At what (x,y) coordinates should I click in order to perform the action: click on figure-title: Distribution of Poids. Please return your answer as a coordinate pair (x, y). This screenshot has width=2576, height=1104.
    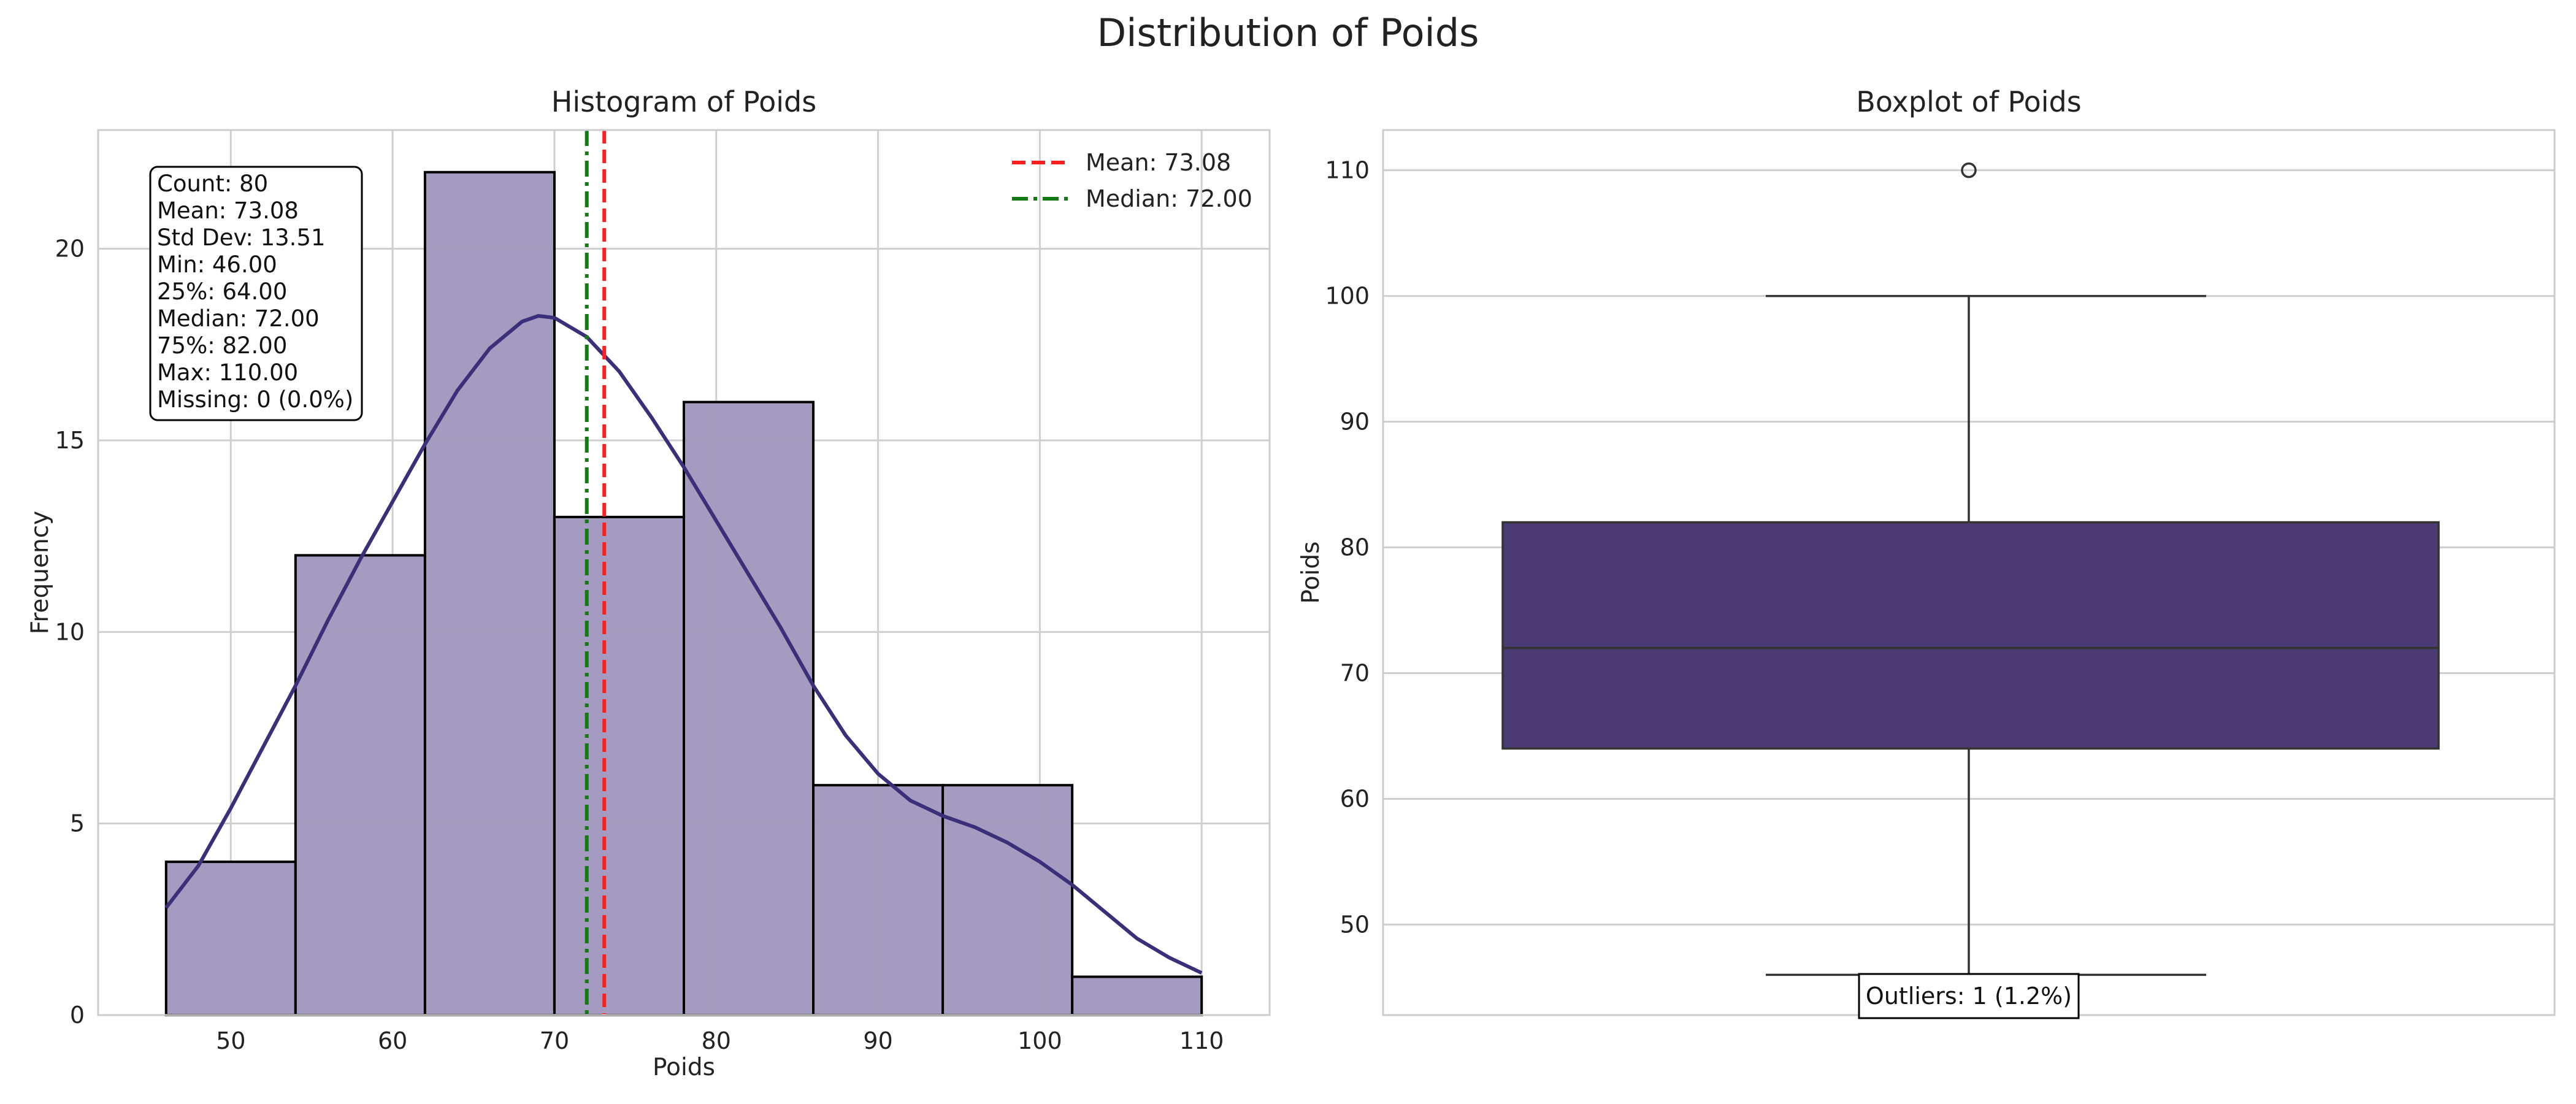
    Looking at the image, I should click on (1288, 32).